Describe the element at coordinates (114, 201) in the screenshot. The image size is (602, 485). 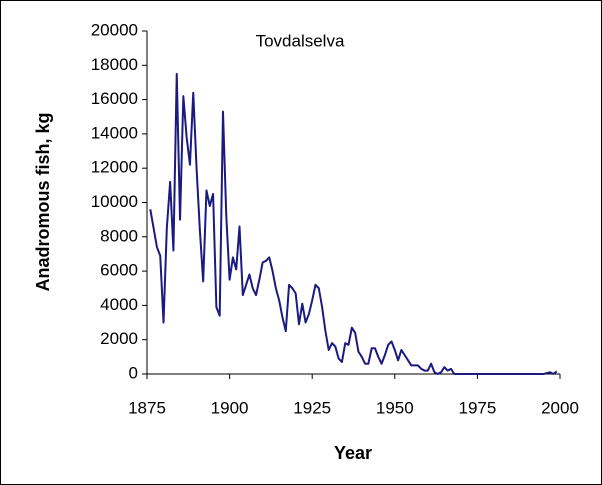
I see `y-tick-label: 10000` at that location.